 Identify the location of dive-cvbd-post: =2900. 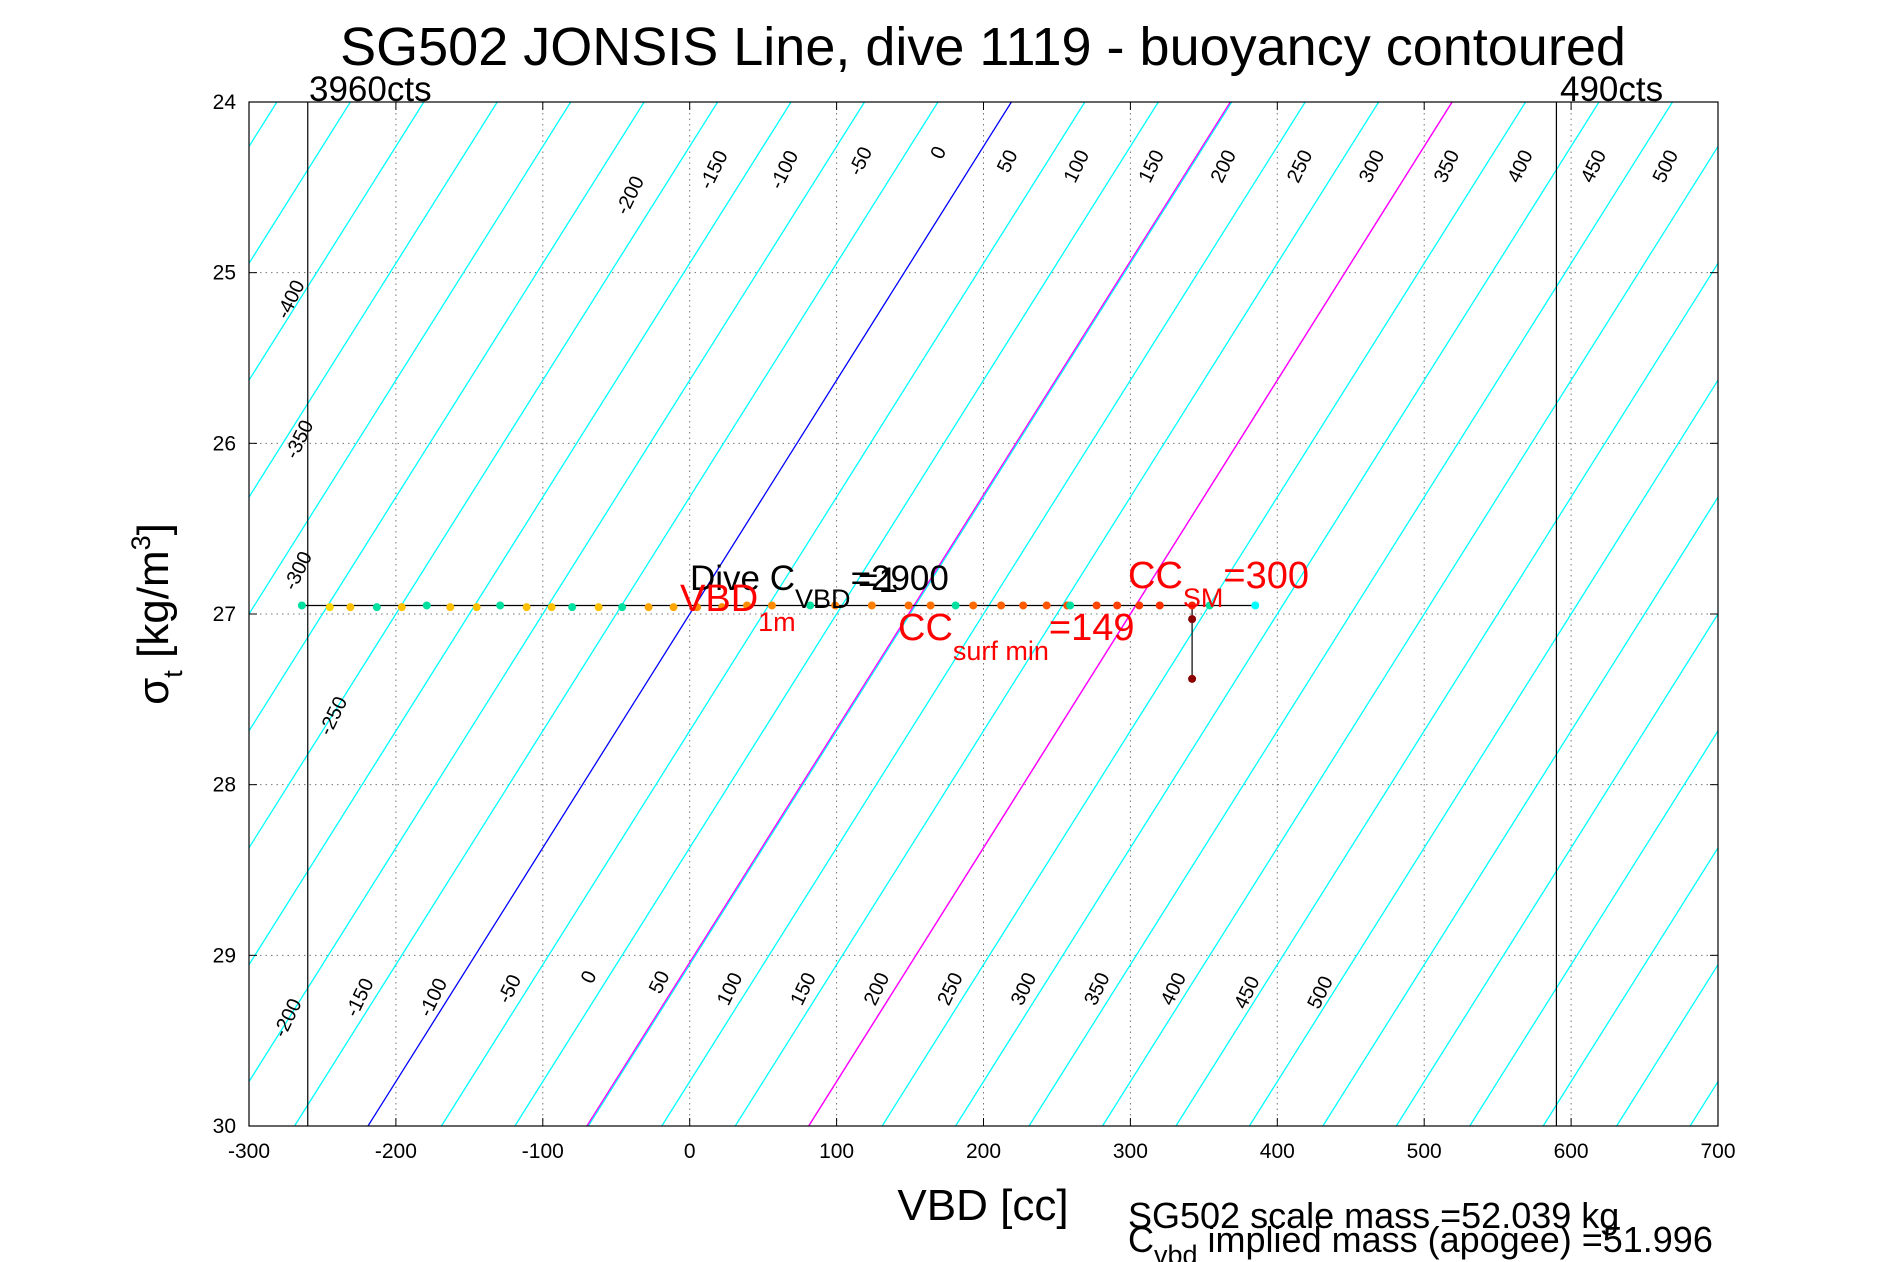
(900, 578).